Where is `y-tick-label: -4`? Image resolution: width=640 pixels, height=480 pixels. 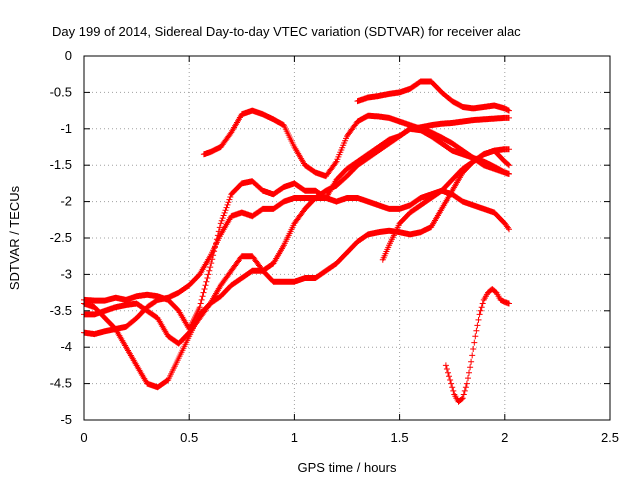 y-tick-label: -4 is located at coordinates (66, 346).